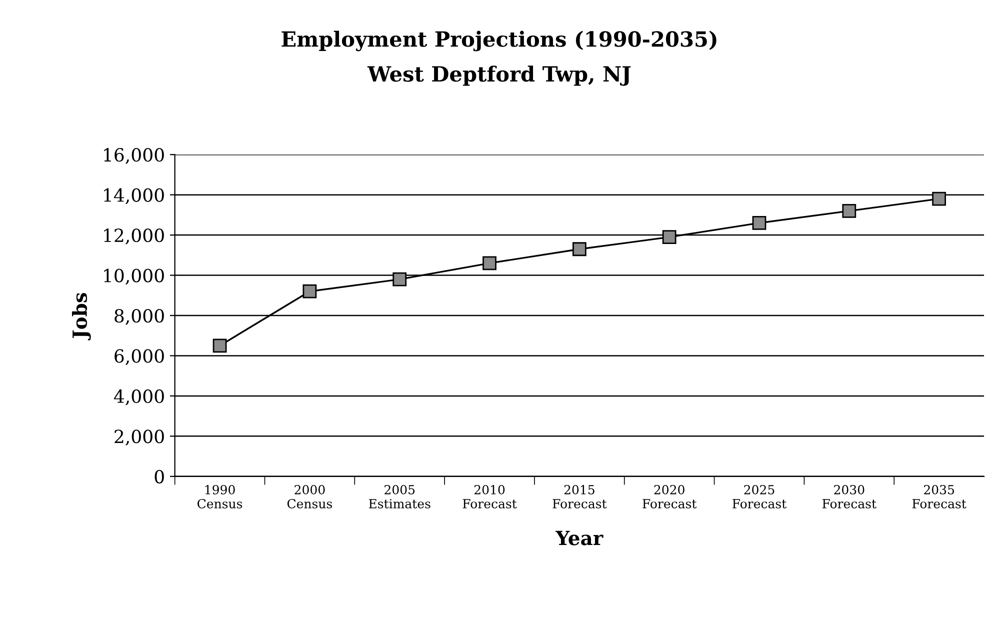 The width and height of the screenshot is (999, 631). What do you see at coordinates (139, 397) in the screenshot?
I see `y-tick-label: 4,000` at bounding box center [139, 397].